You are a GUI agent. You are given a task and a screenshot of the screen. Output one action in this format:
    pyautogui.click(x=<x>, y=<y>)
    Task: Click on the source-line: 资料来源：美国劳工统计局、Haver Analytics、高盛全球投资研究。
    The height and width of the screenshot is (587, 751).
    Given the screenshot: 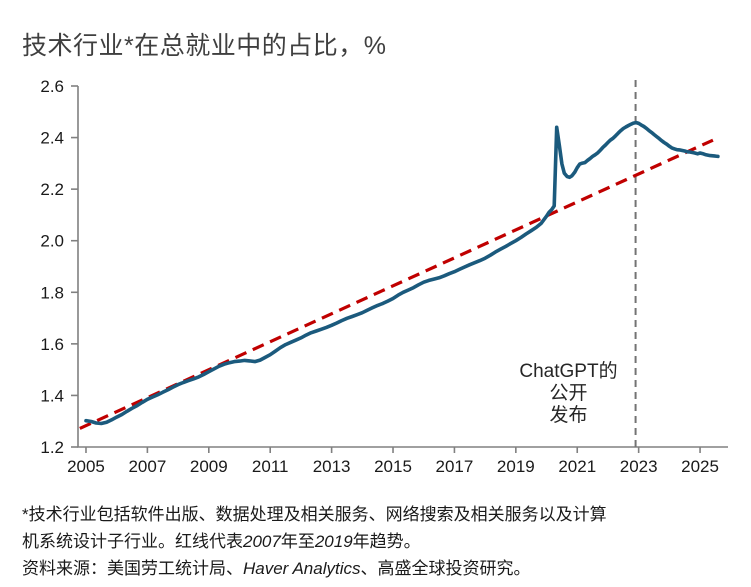 What is the action you would take?
    pyautogui.click(x=379, y=568)
    